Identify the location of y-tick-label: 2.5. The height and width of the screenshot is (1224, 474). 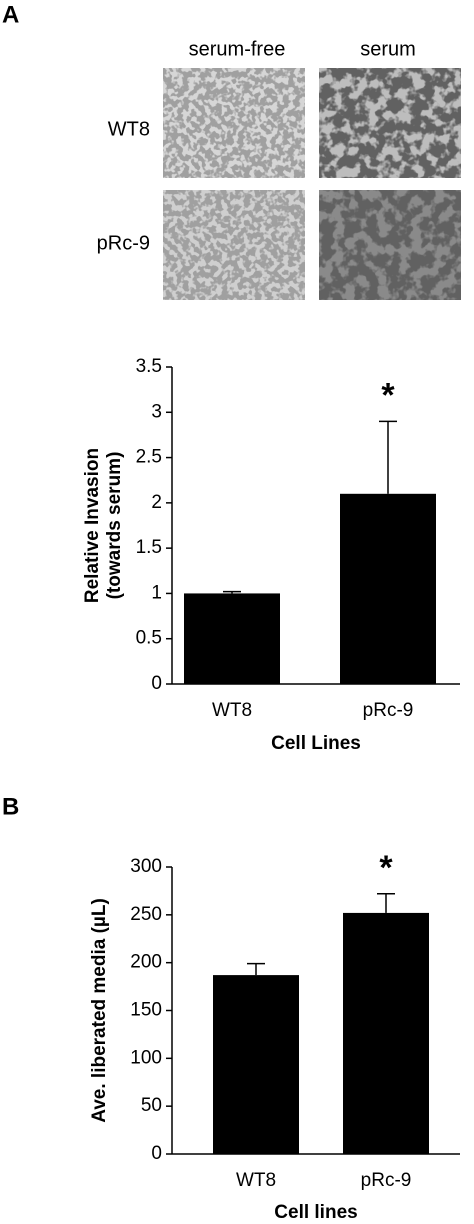
(149, 457).